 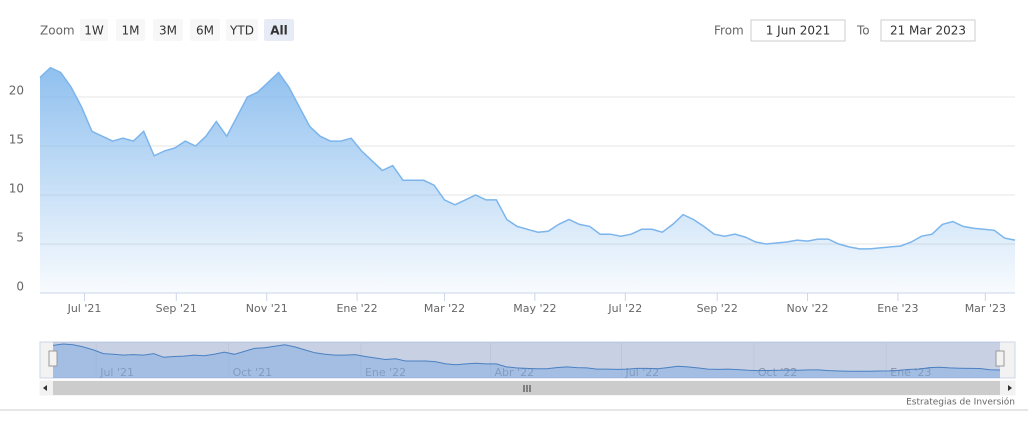 I want to click on scrollbar-left-arrow, so click(x=45, y=388).